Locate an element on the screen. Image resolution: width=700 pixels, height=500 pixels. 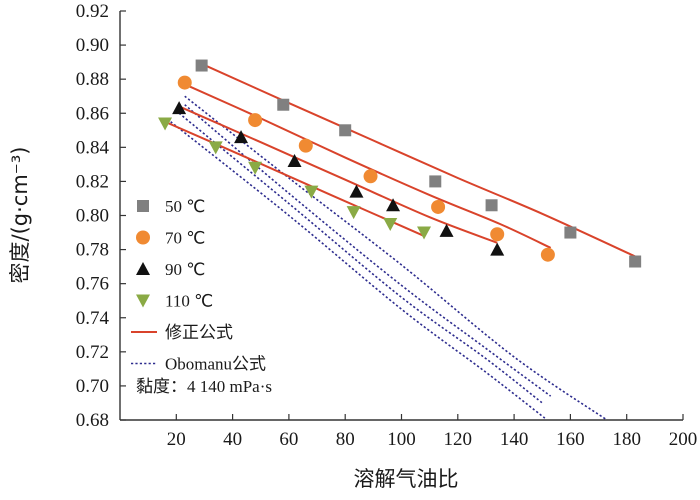
y-tick-label-11: 0.88 is located at coordinates (92, 79).